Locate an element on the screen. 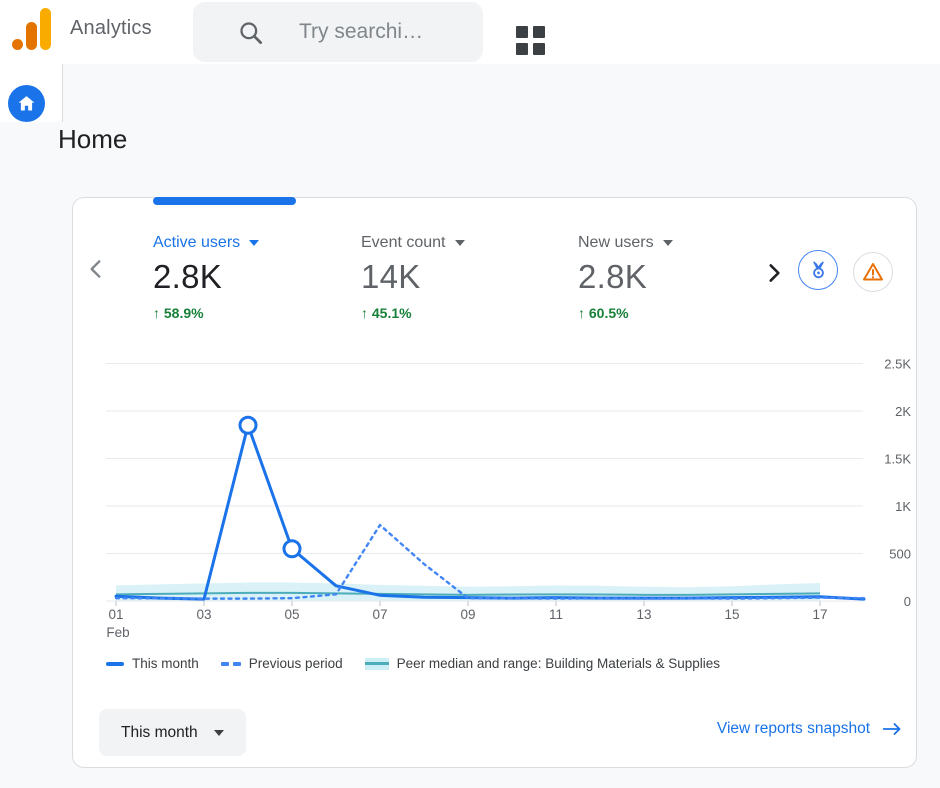 The width and height of the screenshot is (940, 788). metric-delta: ↑ 58.9% is located at coordinates (178, 313).